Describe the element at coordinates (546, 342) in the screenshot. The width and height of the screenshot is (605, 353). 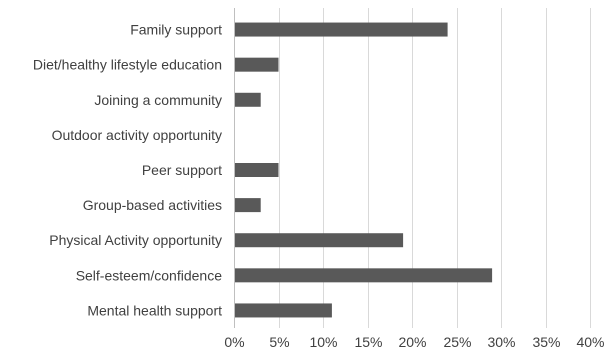
I see `x-tick-label: 35%` at that location.